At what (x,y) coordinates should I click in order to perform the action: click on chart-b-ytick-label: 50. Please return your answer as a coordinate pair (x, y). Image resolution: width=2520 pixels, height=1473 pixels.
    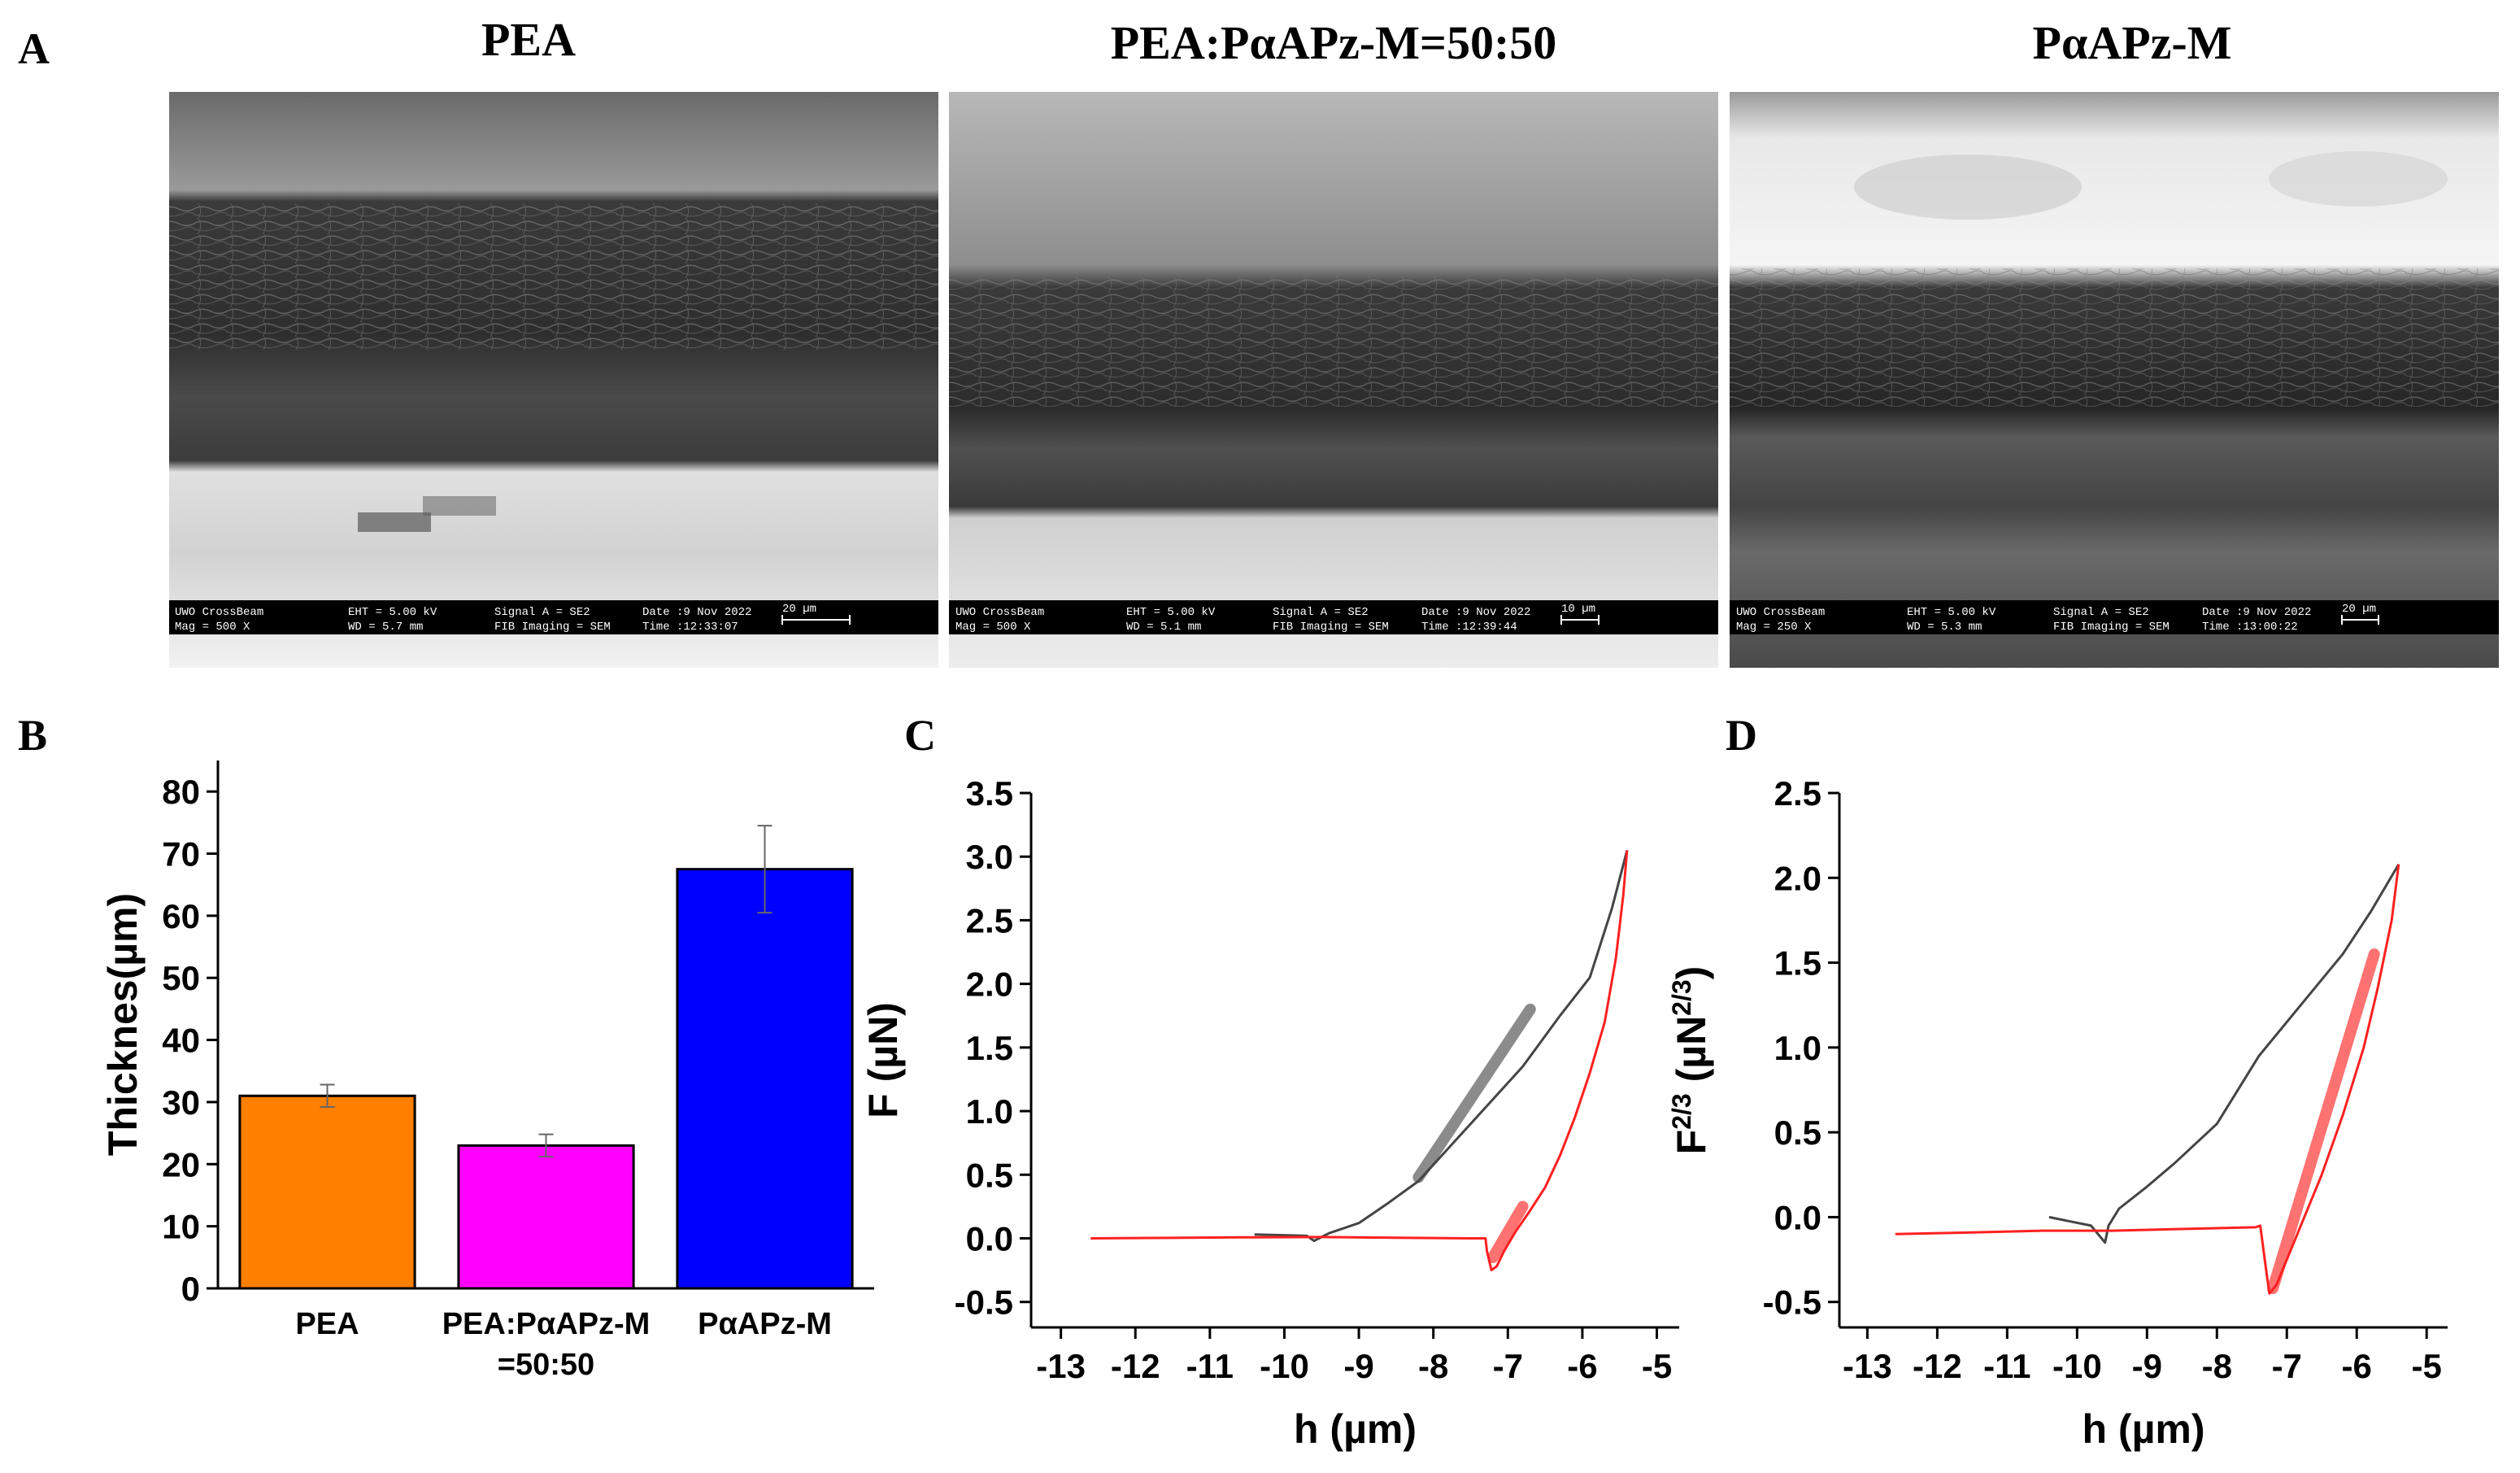
    Looking at the image, I should click on (181, 978).